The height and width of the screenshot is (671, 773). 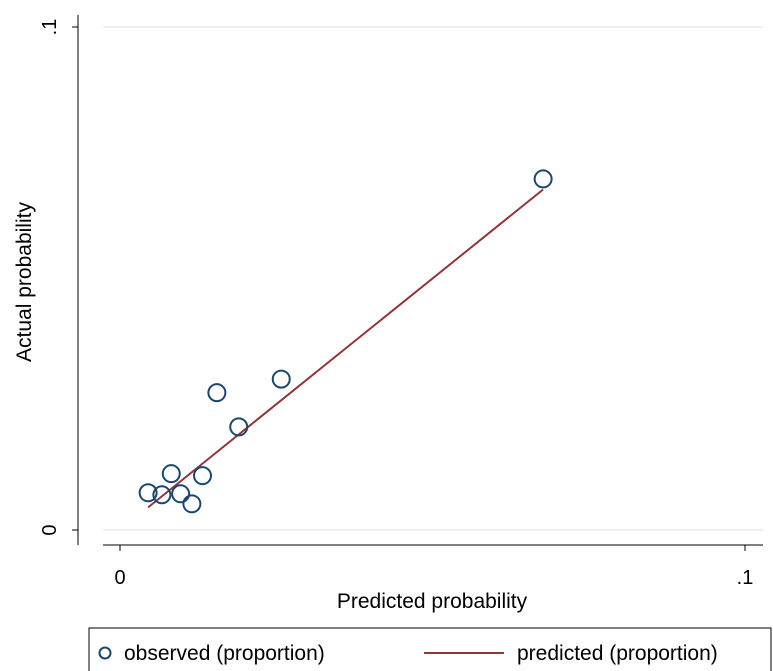 I want to click on y-axis-label: Actual probability, so click(x=24, y=282).